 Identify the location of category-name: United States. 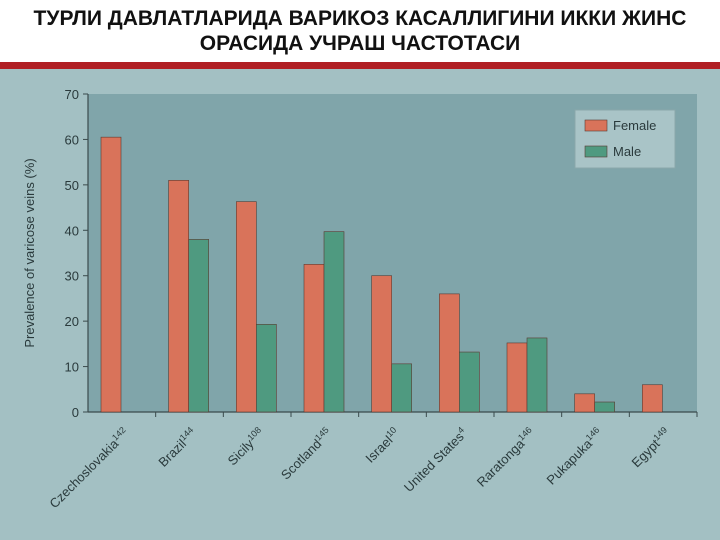
(434, 462).